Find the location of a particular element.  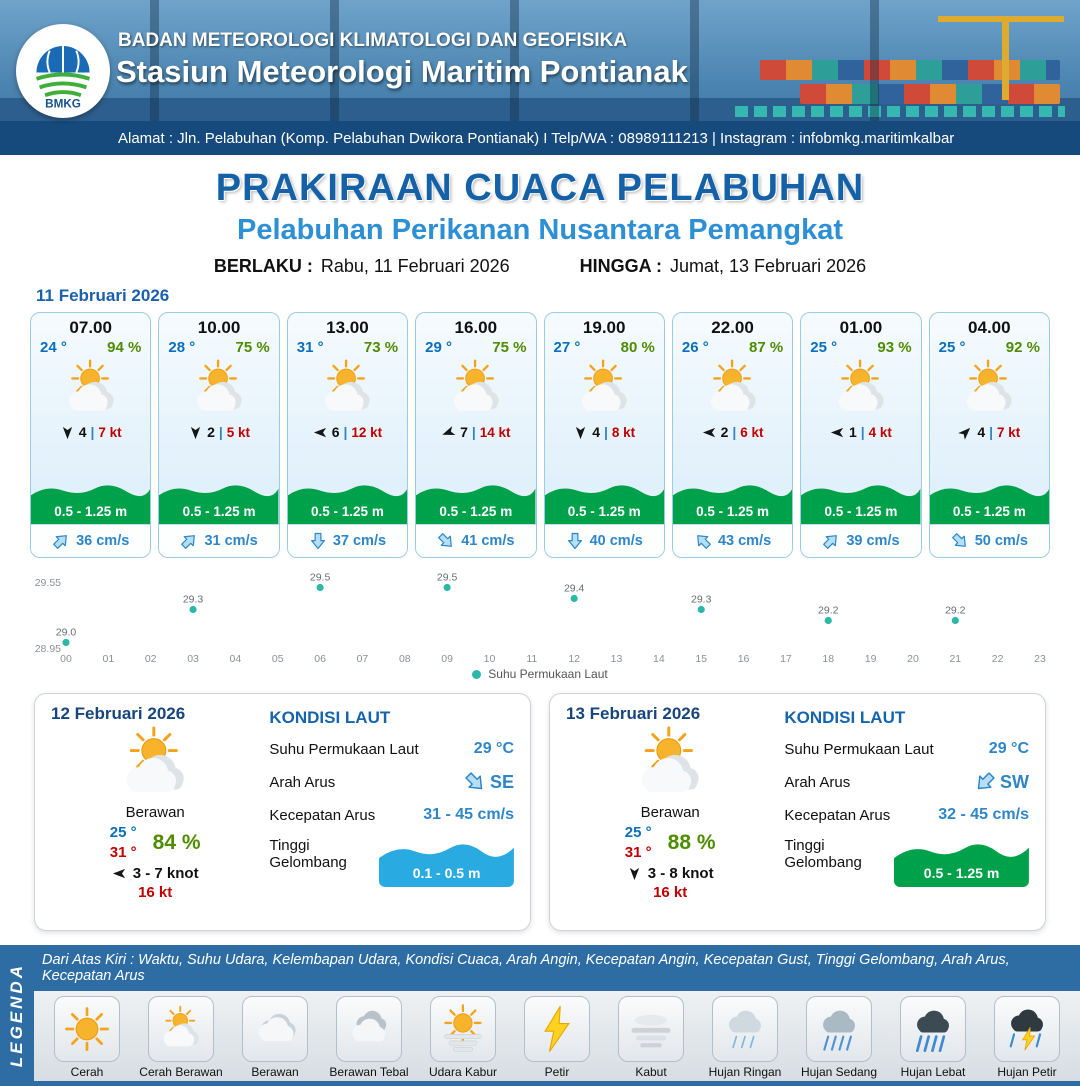

legend-item: Hujan Petir is located at coordinates (1027, 1037).